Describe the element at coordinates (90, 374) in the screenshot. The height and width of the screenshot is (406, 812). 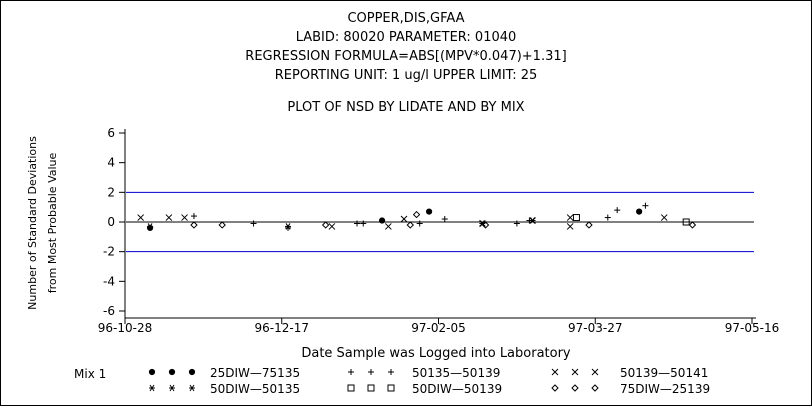
I see `legend-title: Mix 1` at that location.